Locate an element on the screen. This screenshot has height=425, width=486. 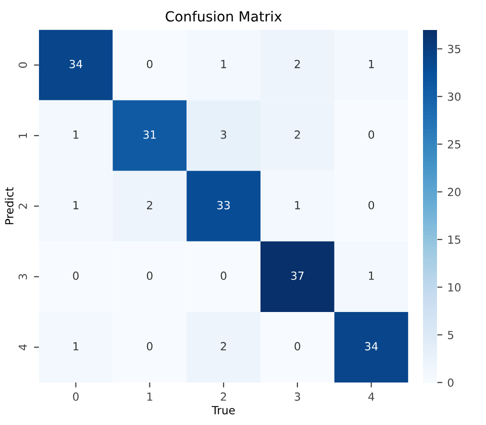
data-label: 33 is located at coordinates (223, 205).